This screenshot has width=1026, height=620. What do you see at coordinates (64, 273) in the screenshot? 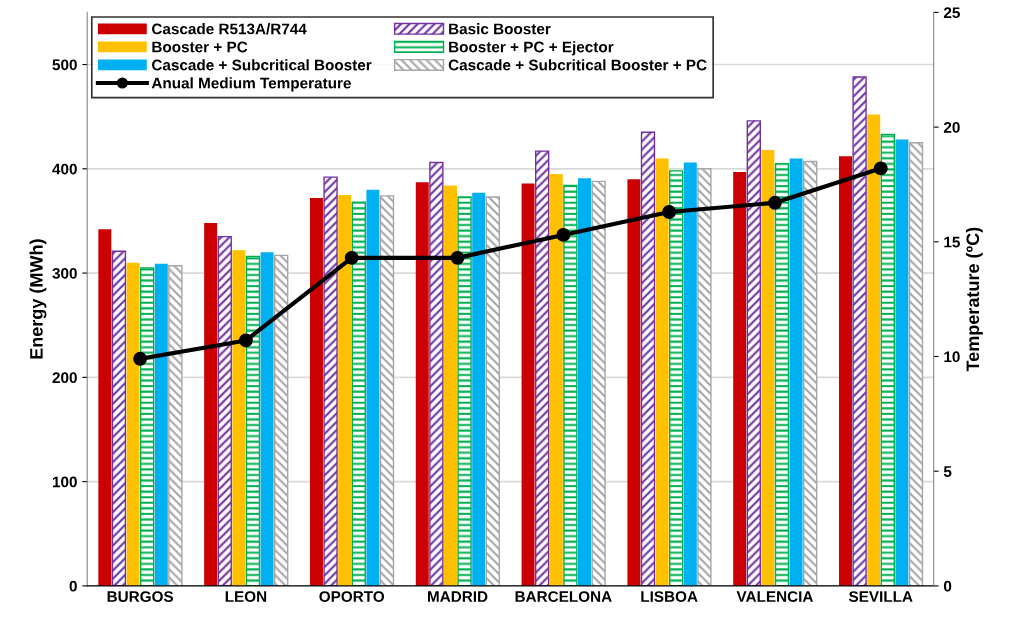
I see `y-tick-label: 300` at bounding box center [64, 273].